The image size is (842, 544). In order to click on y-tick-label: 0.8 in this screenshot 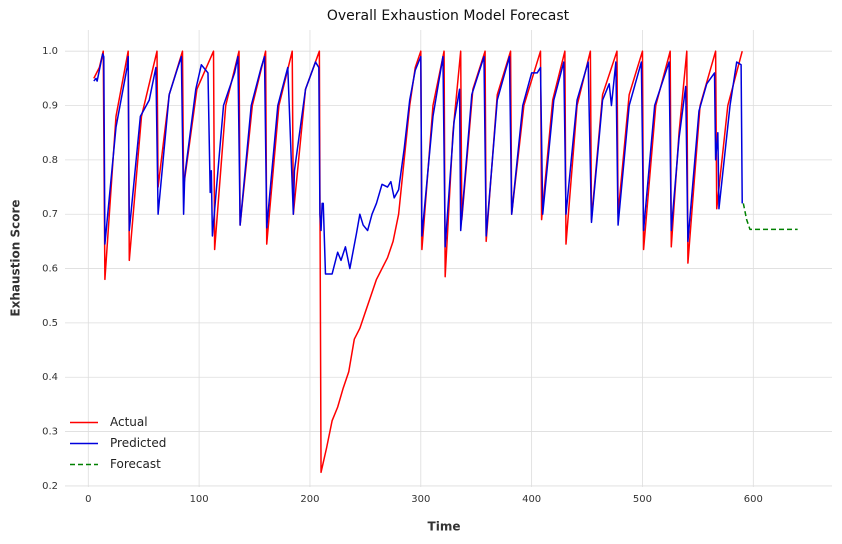, I will do `click(50, 160)`.